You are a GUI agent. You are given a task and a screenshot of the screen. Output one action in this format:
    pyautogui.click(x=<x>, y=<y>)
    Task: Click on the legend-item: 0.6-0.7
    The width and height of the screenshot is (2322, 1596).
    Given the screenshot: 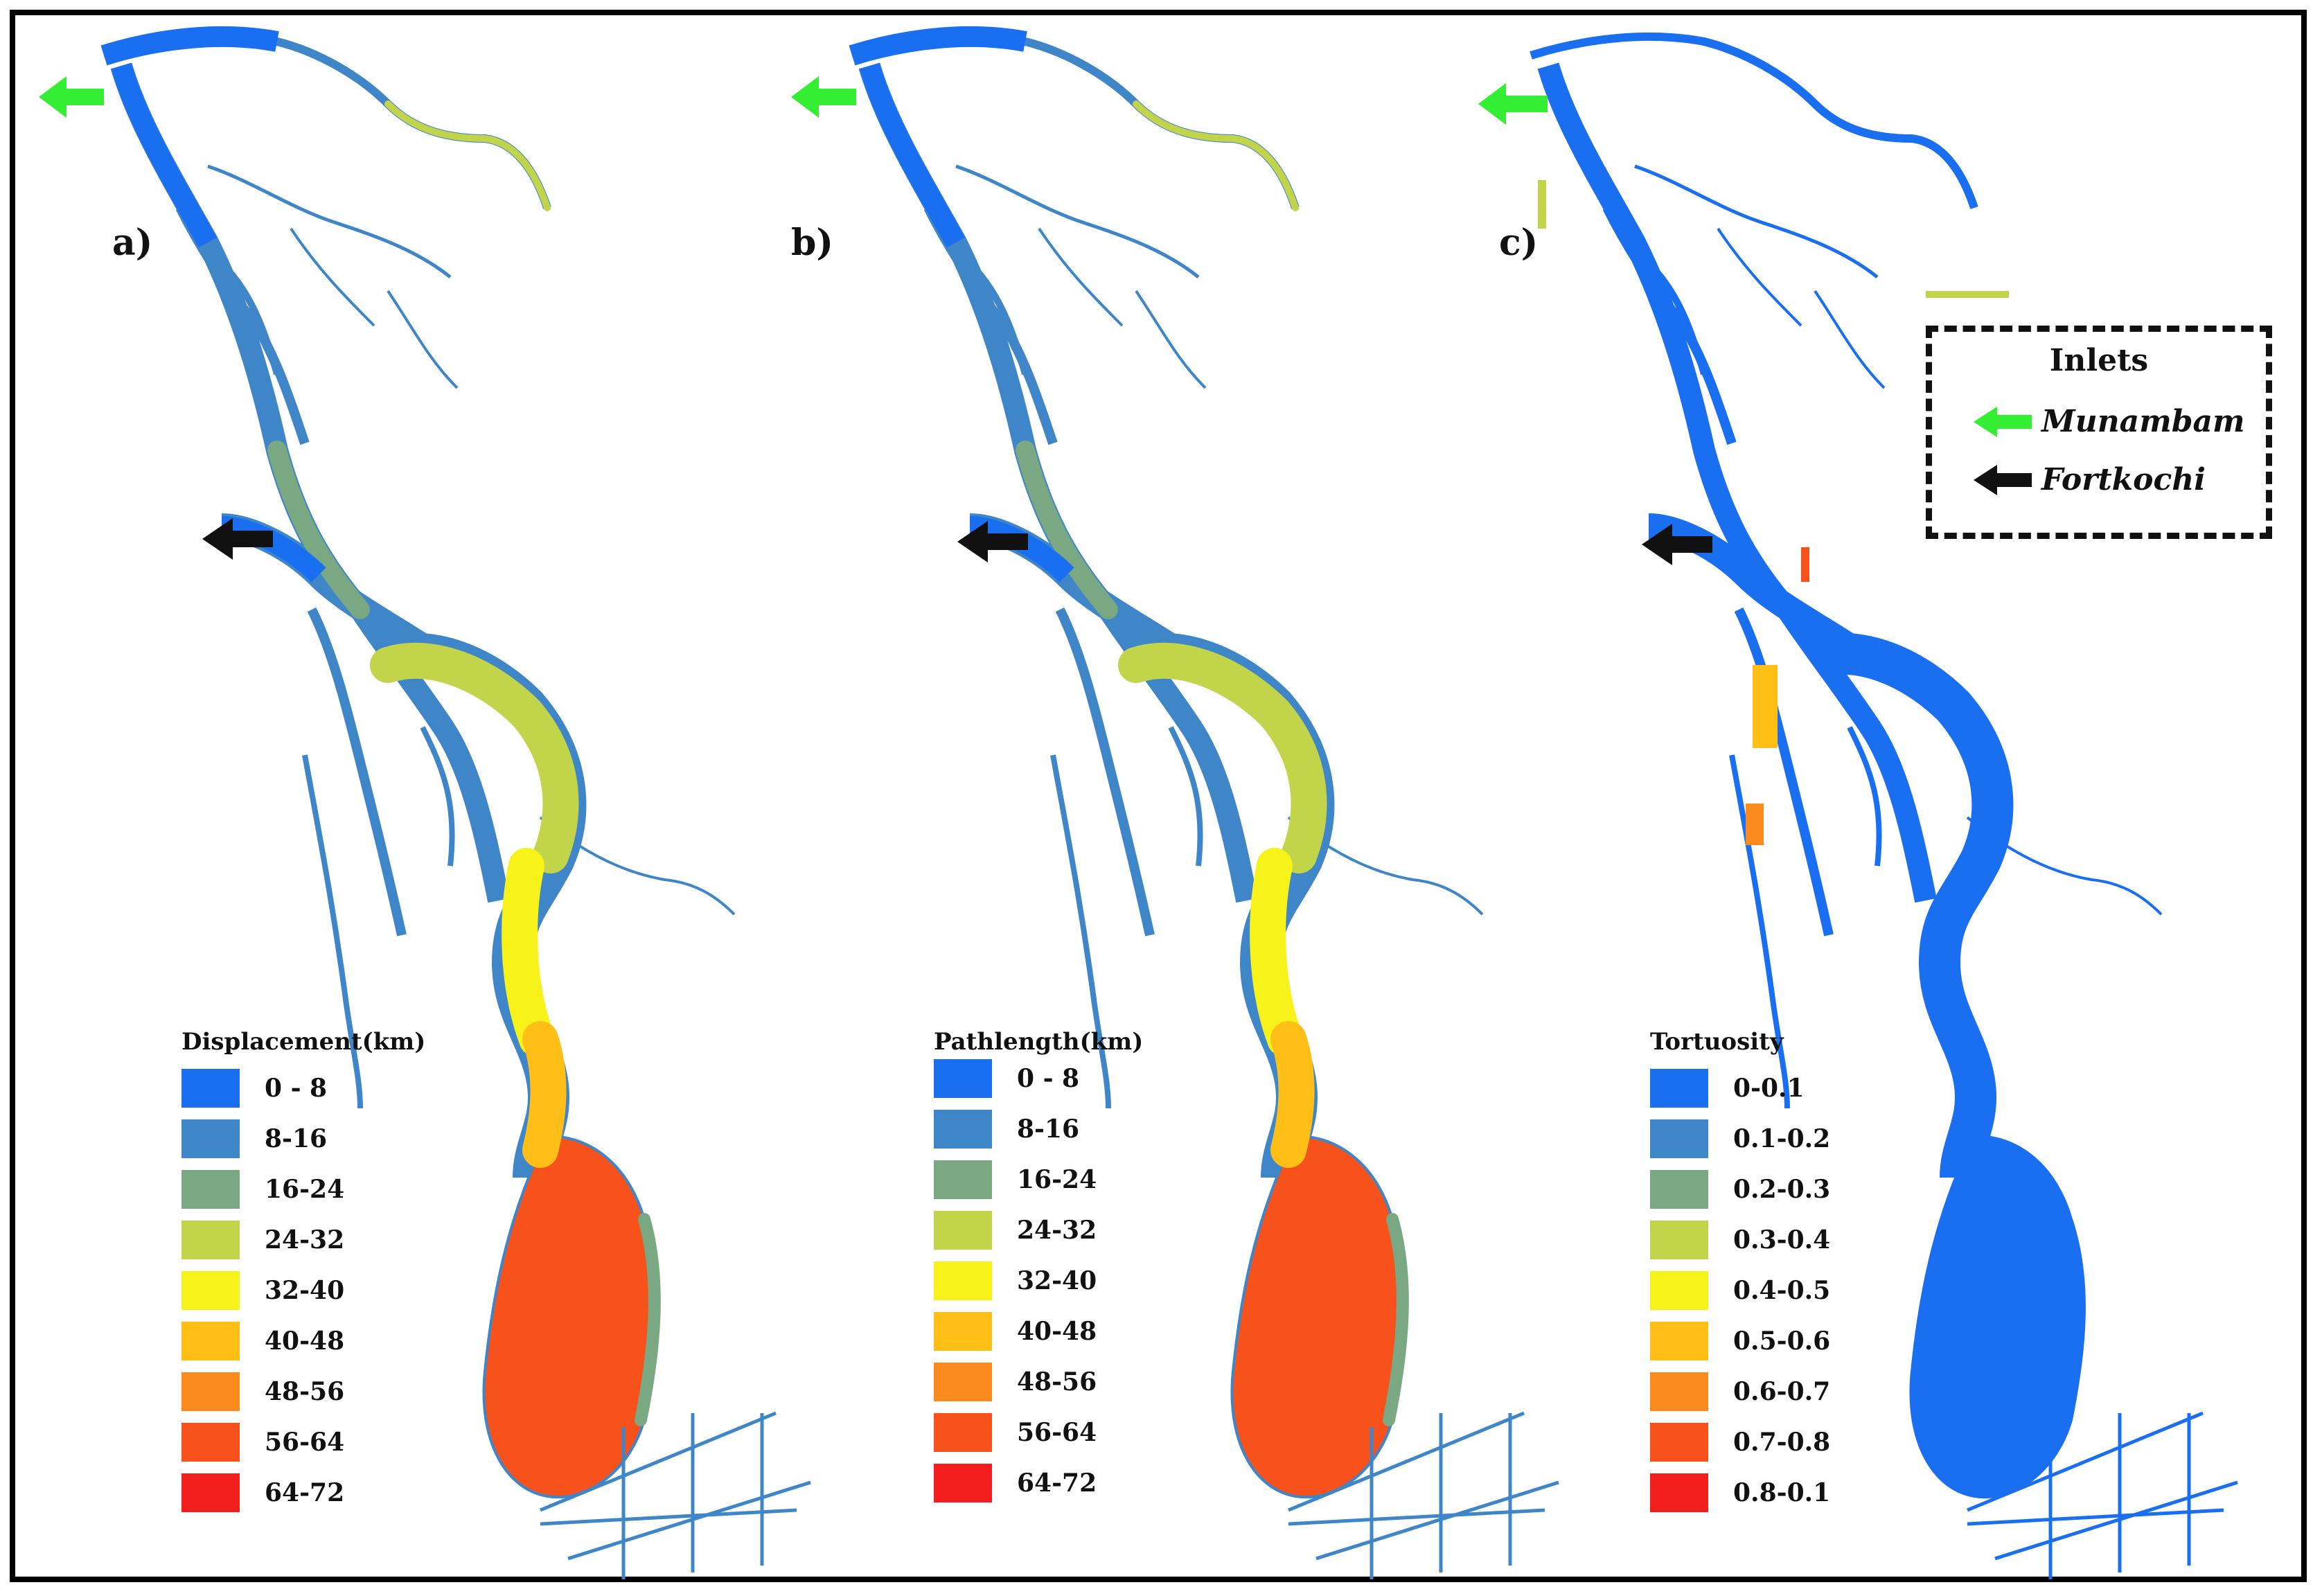 What is the action you would take?
    pyautogui.click(x=1740, y=1391)
    